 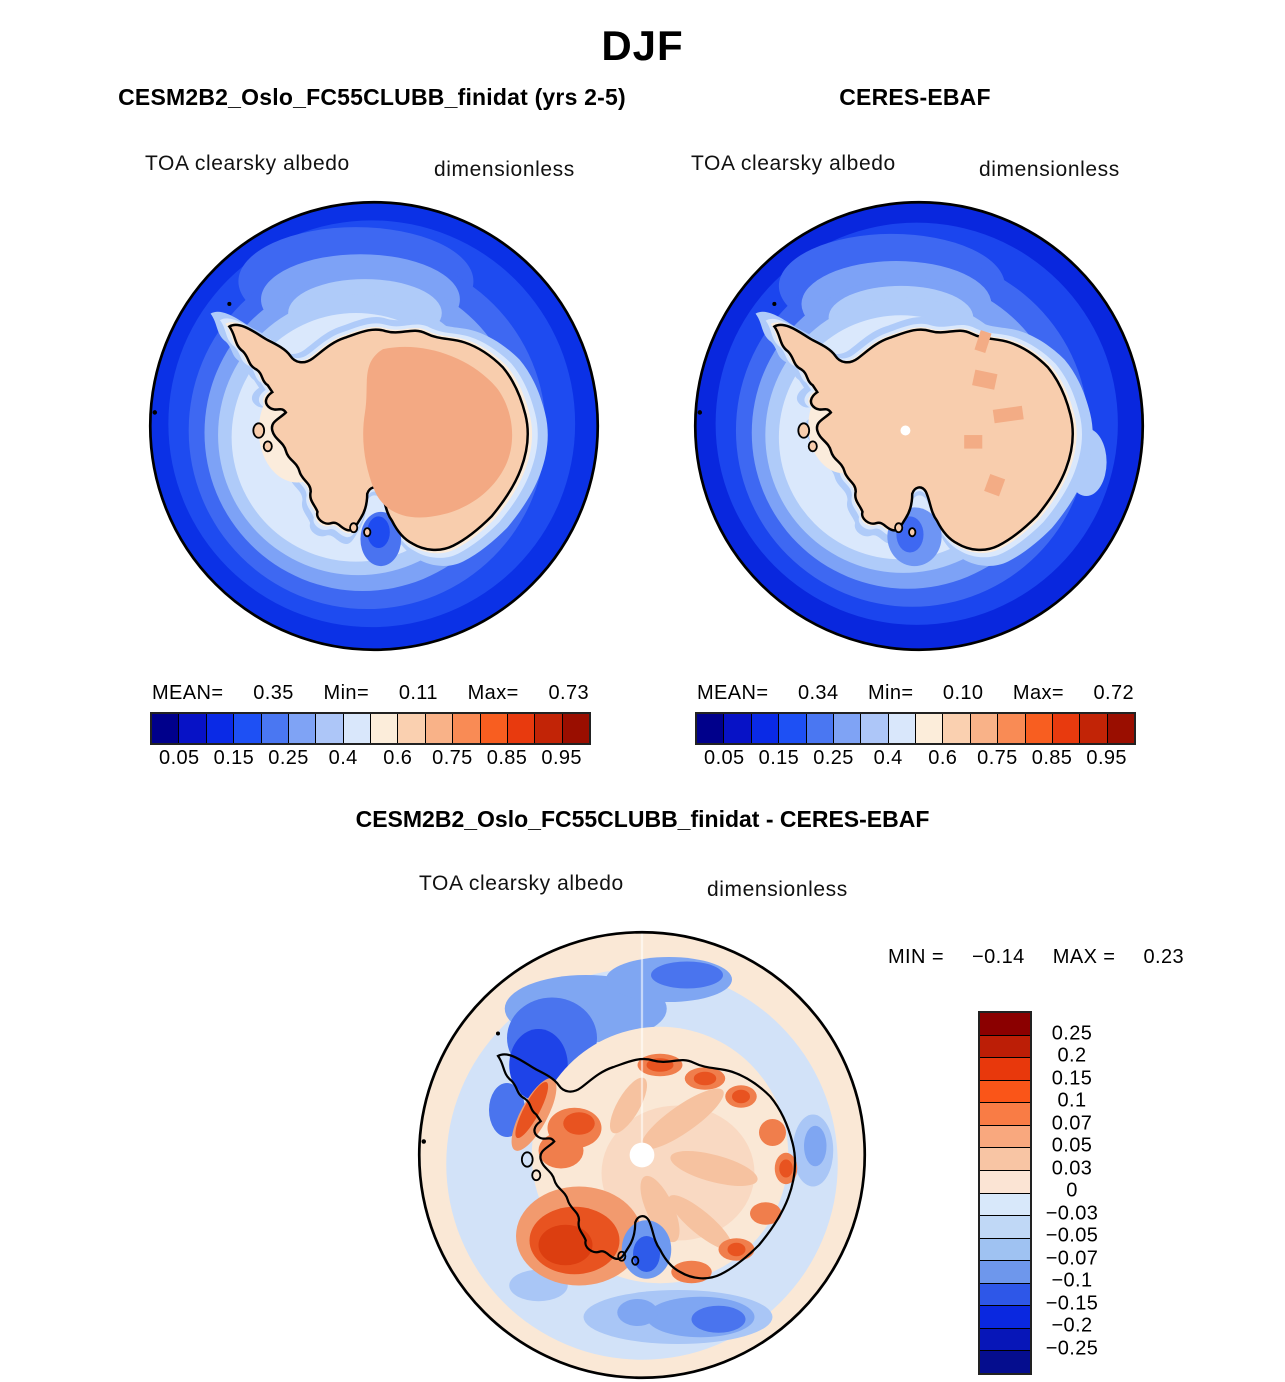 I want to click on colorbar-tick-label: −0.15, so click(x=1072, y=1303).